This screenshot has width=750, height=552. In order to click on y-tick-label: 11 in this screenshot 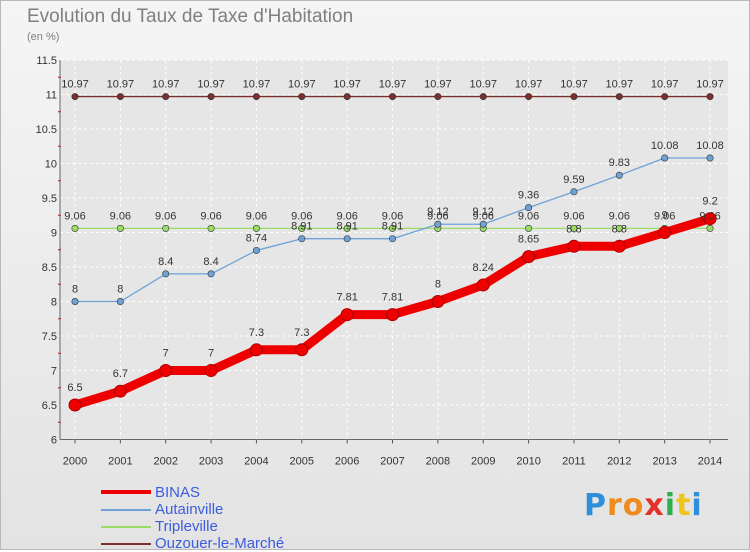, I will do `click(51, 96)`.